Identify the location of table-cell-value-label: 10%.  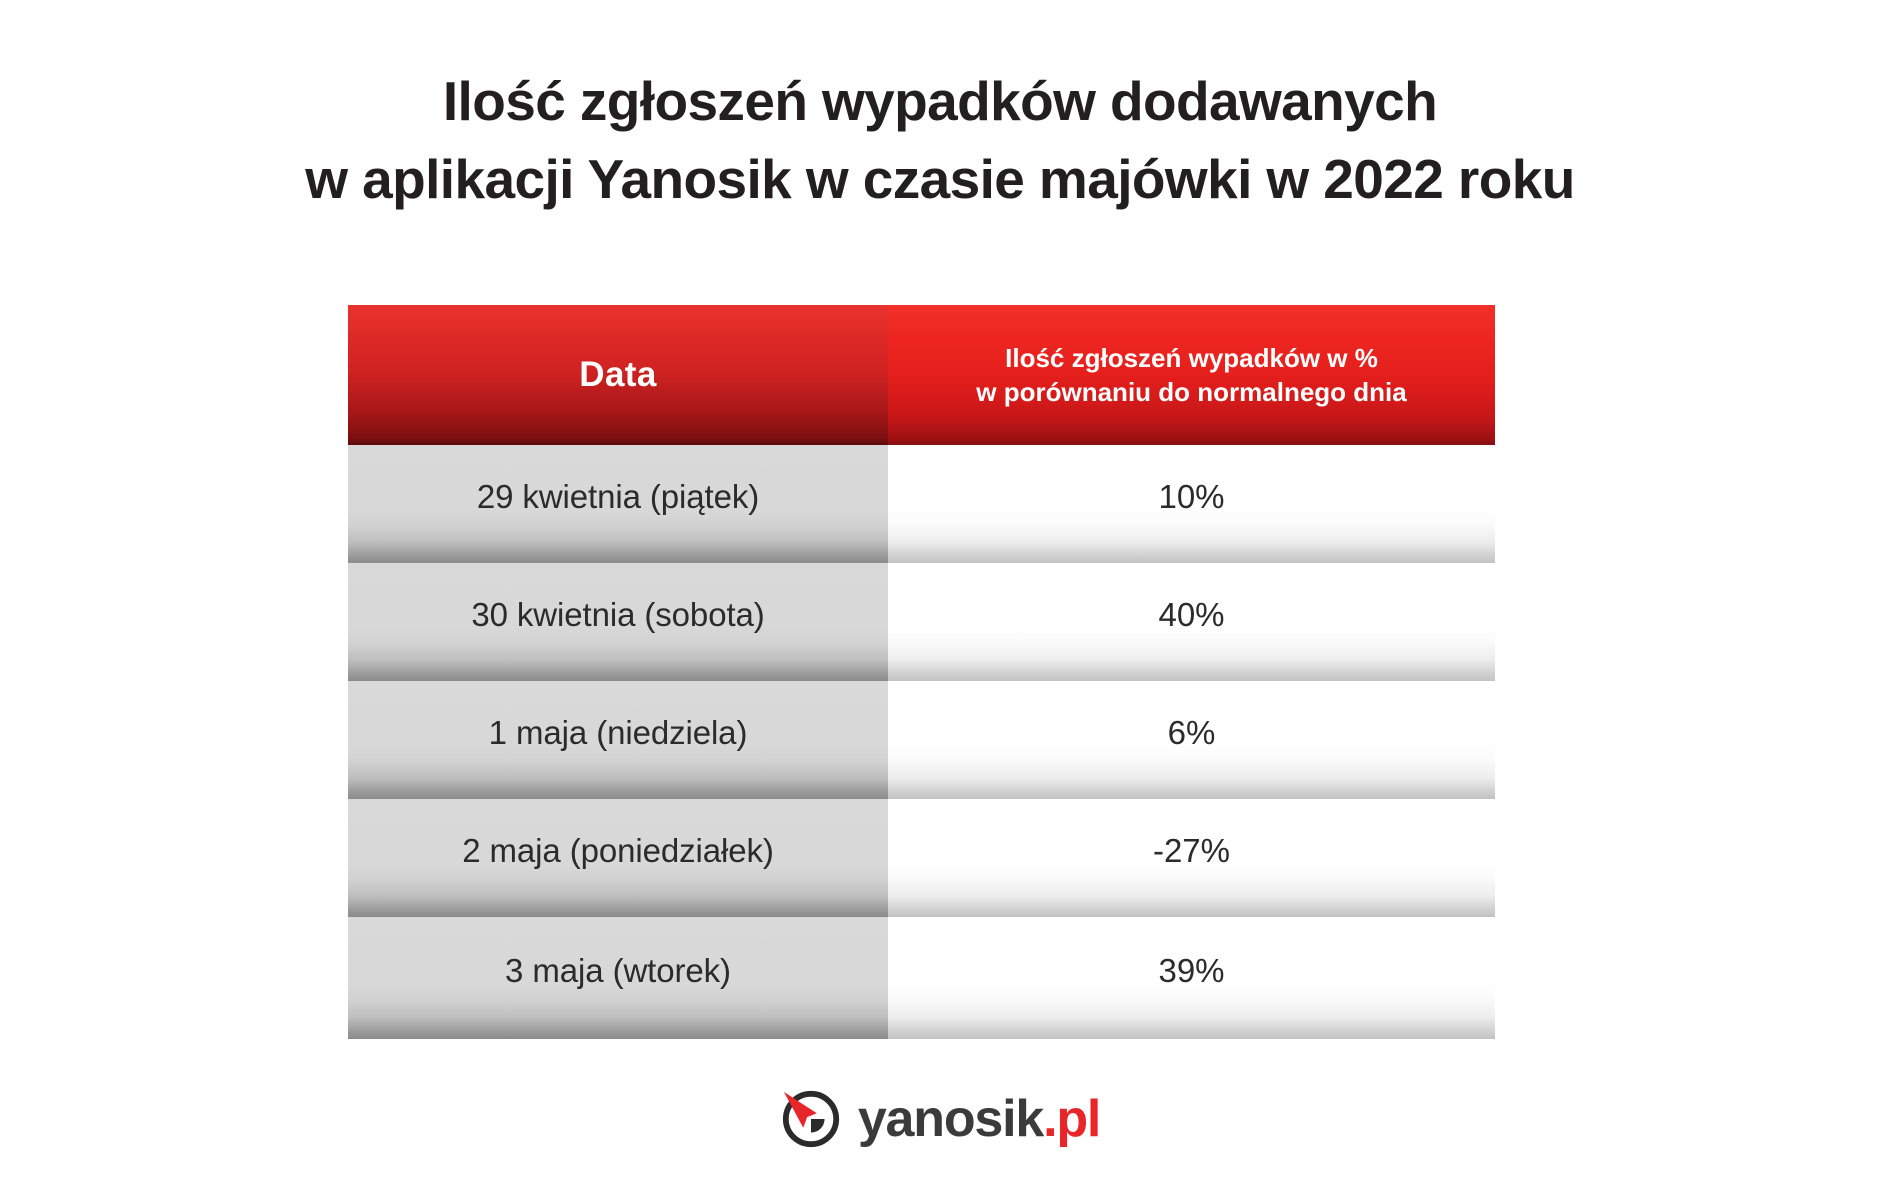
(1191, 496).